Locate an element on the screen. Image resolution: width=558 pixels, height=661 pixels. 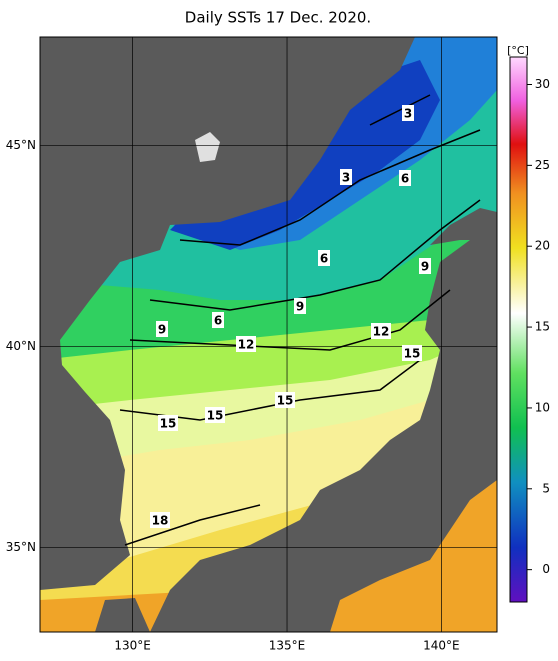
colorbar-tick-label: 0 is located at coordinates (546, 569).